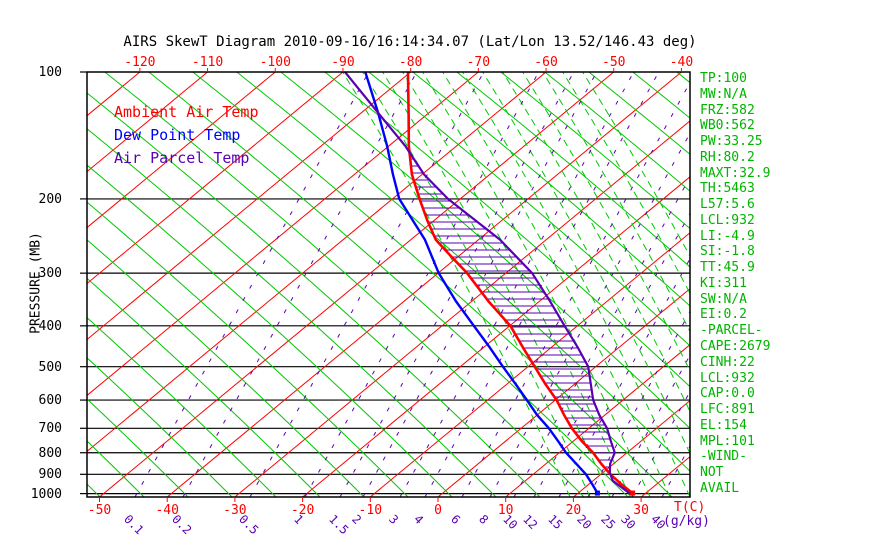 The image size is (870, 560). I want to click on stat--parcel-: -PARCEL-, so click(731, 331).